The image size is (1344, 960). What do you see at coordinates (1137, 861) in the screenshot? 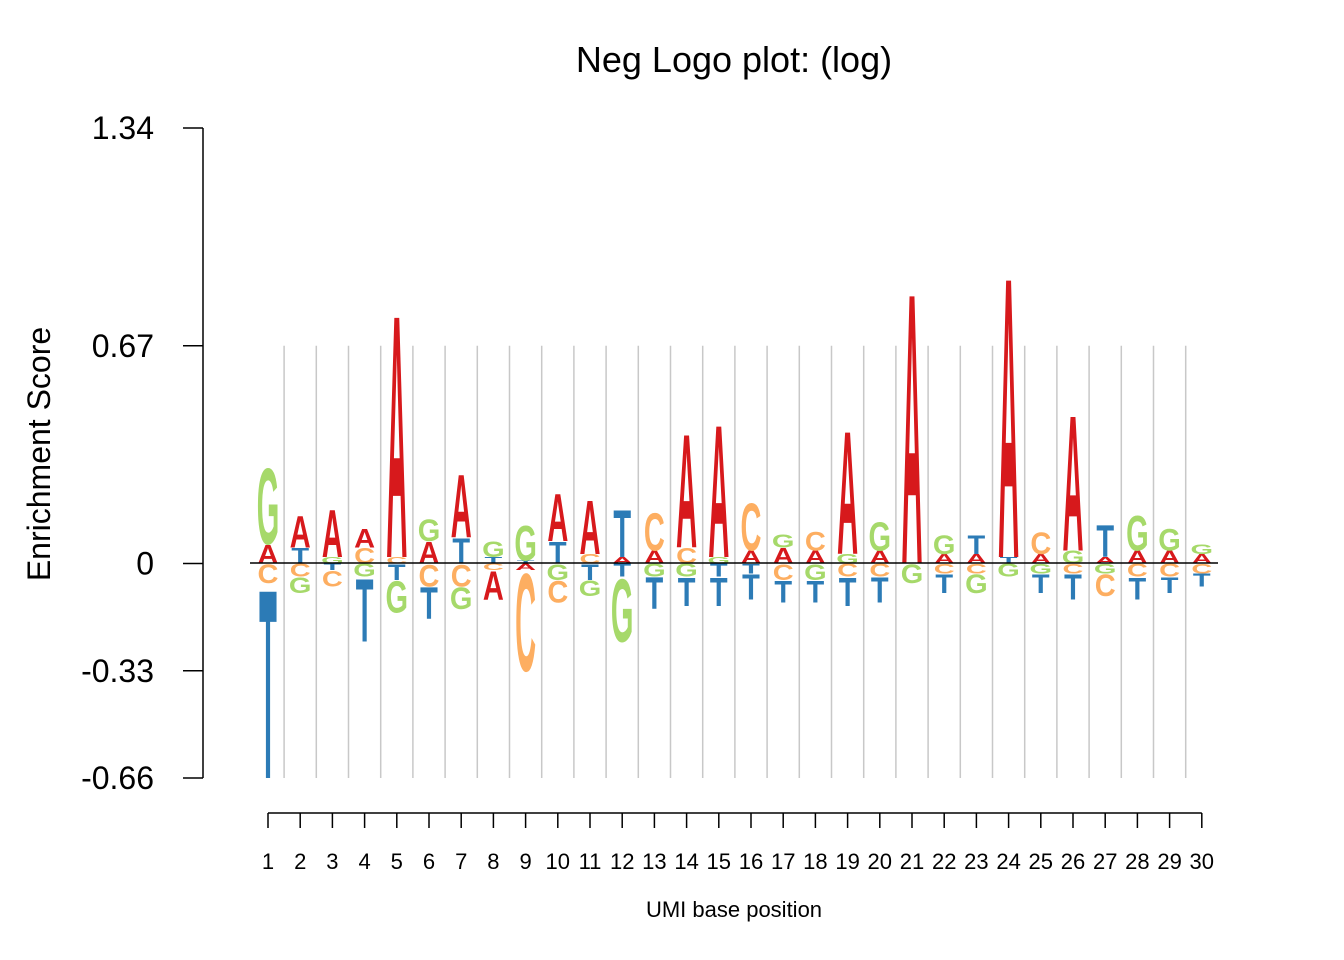
I see `x-tick-label: 28` at bounding box center [1137, 861].